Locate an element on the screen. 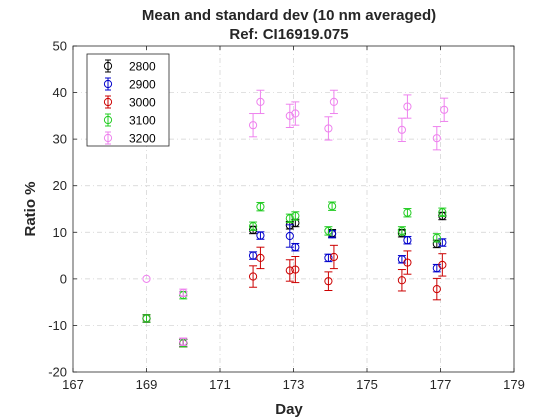 The image size is (560, 420). y-tick-label: 10 is located at coordinates (60, 232).